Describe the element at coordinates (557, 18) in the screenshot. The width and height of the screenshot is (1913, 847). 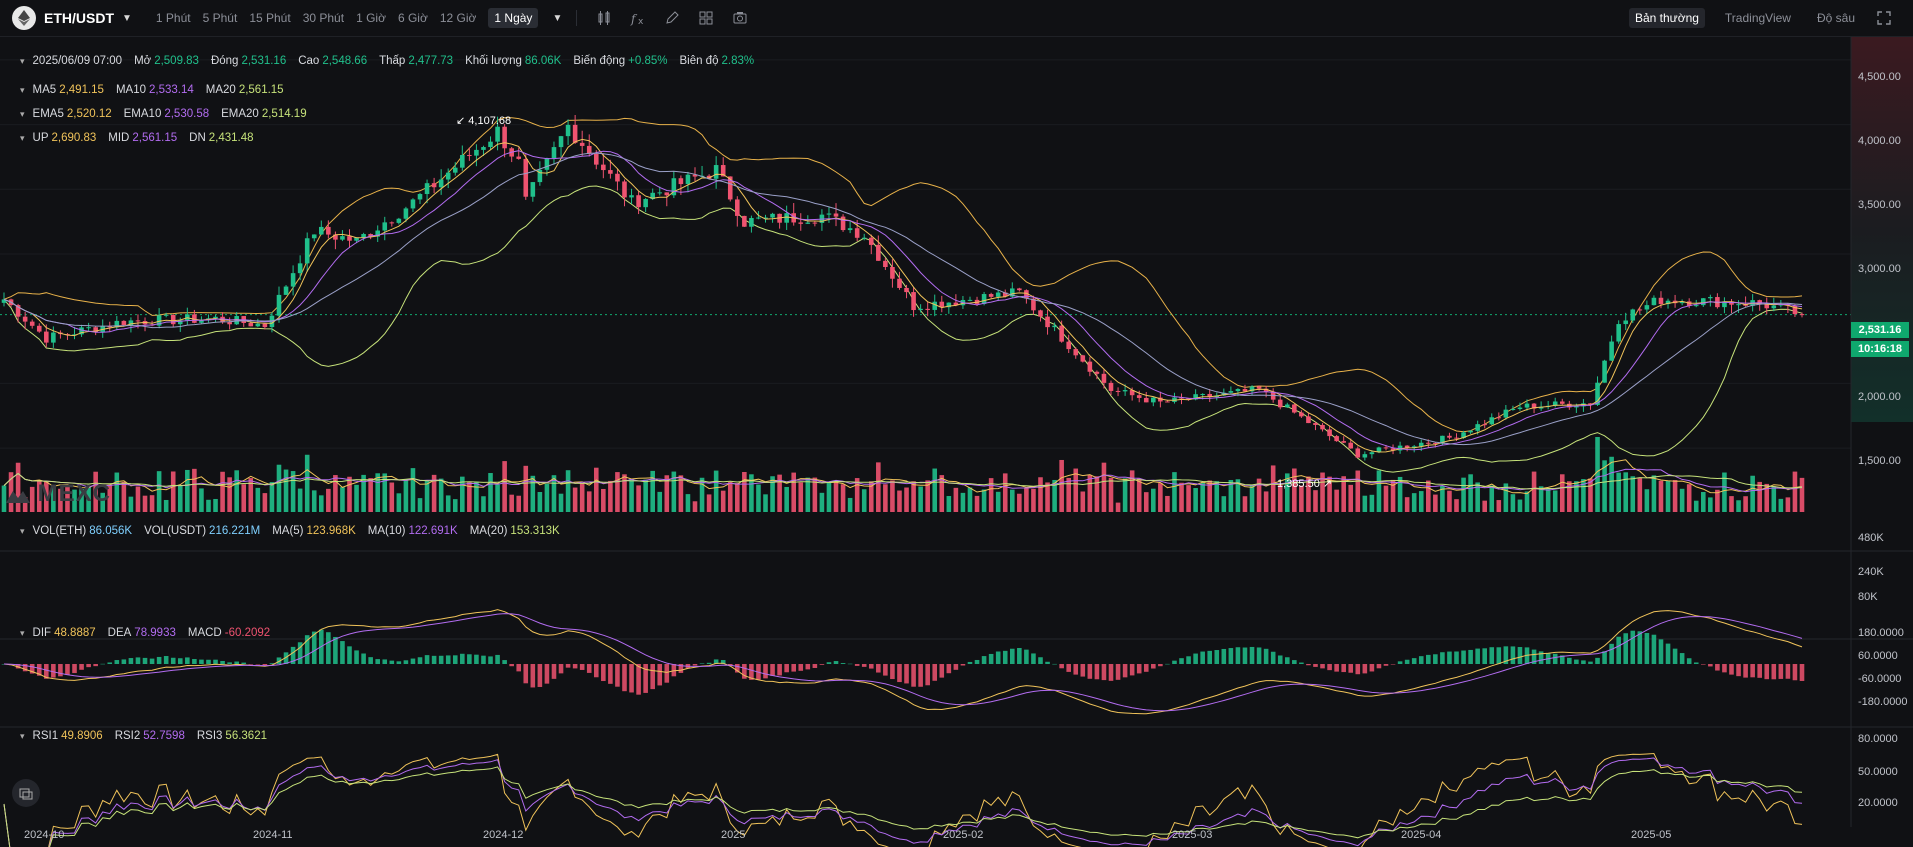
I see `interval-dropdown-icon: ▼` at that location.